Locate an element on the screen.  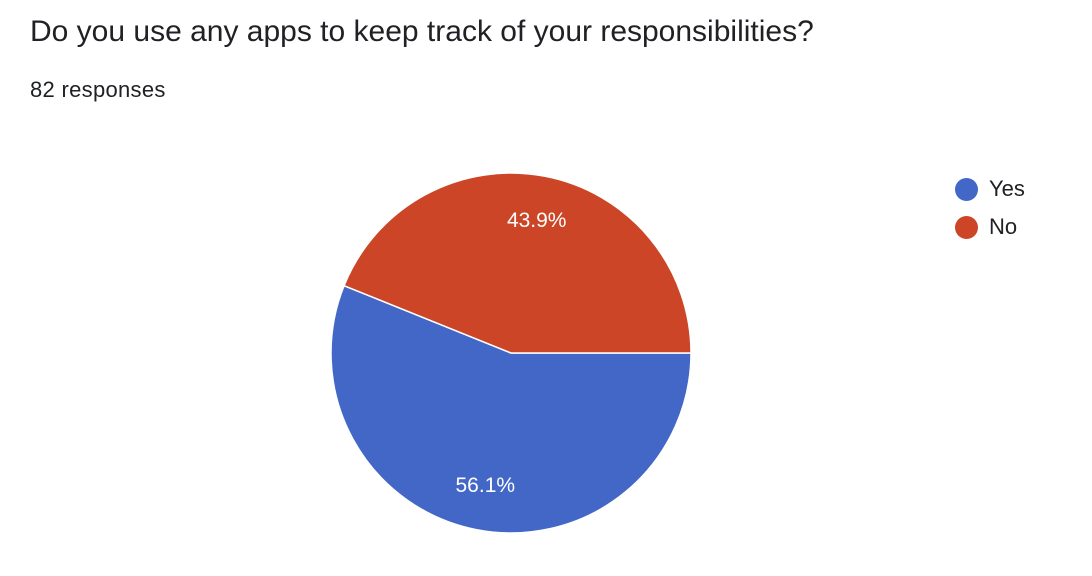
pie-slice-no is located at coordinates (517, 263).